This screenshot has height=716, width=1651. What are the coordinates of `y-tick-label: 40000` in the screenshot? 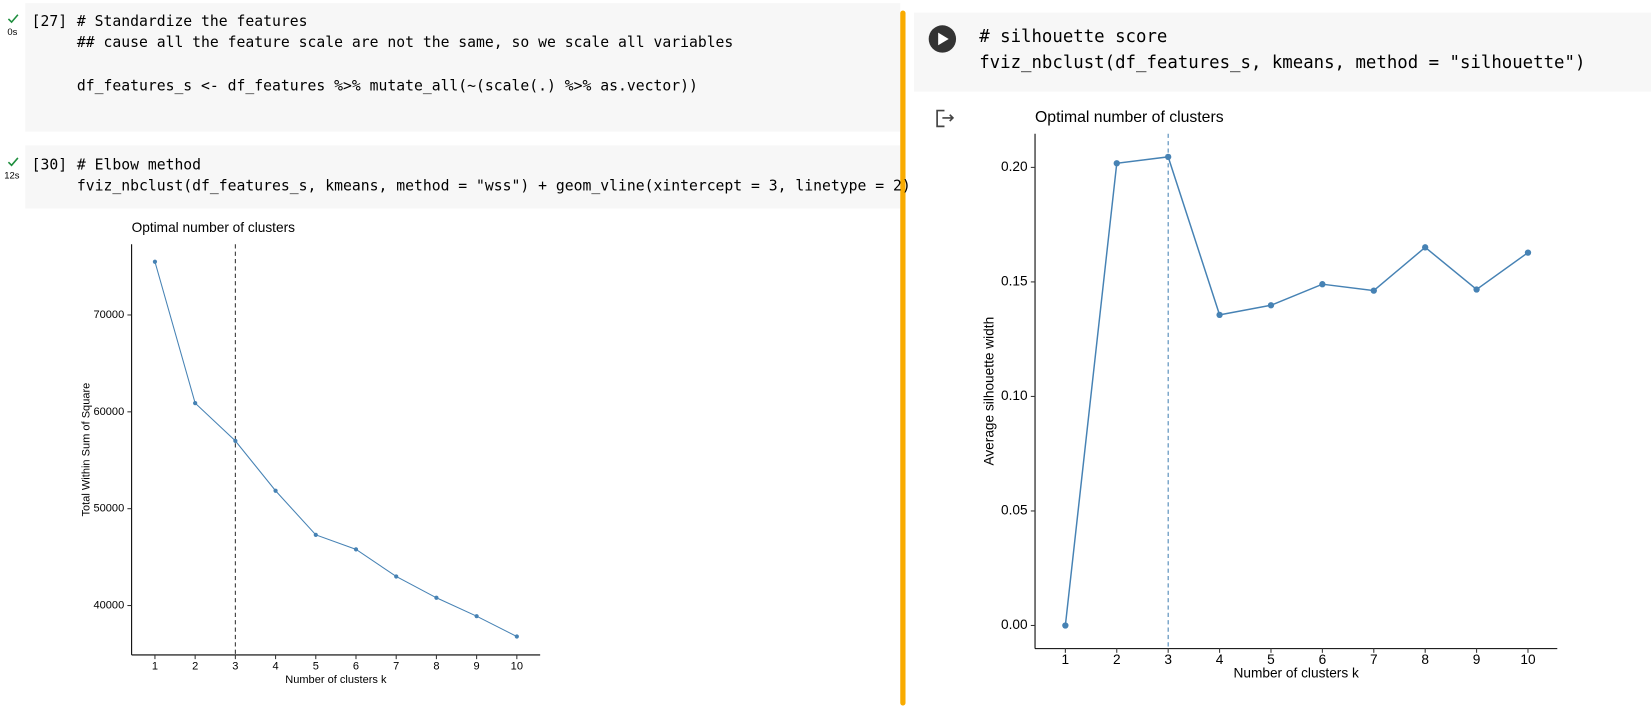 It's located at (109, 605).